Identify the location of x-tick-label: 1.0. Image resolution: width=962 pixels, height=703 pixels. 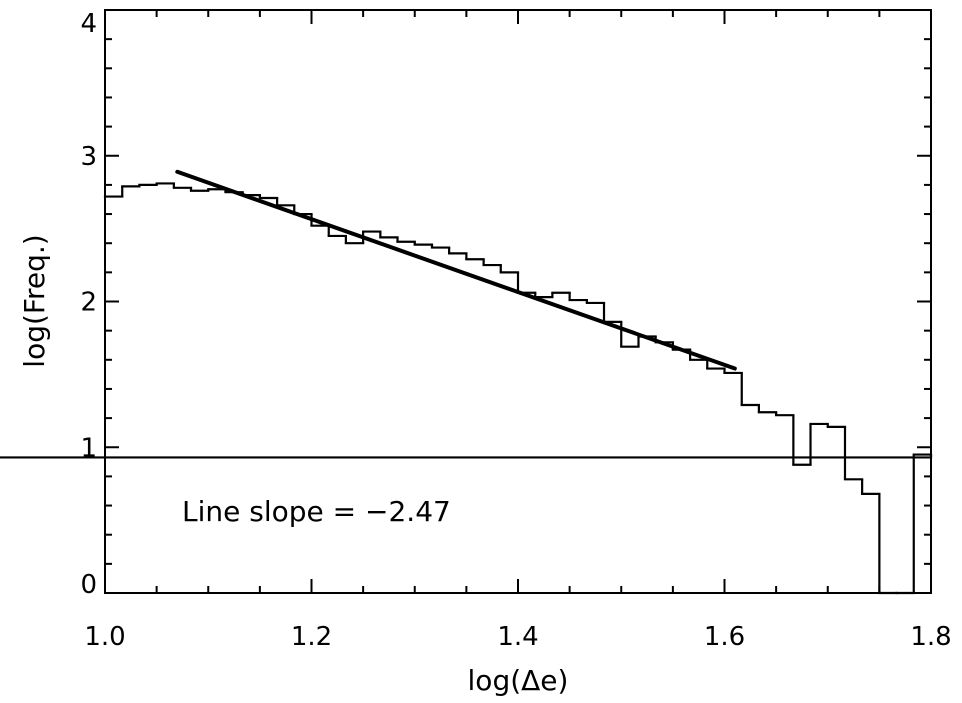
(104, 637).